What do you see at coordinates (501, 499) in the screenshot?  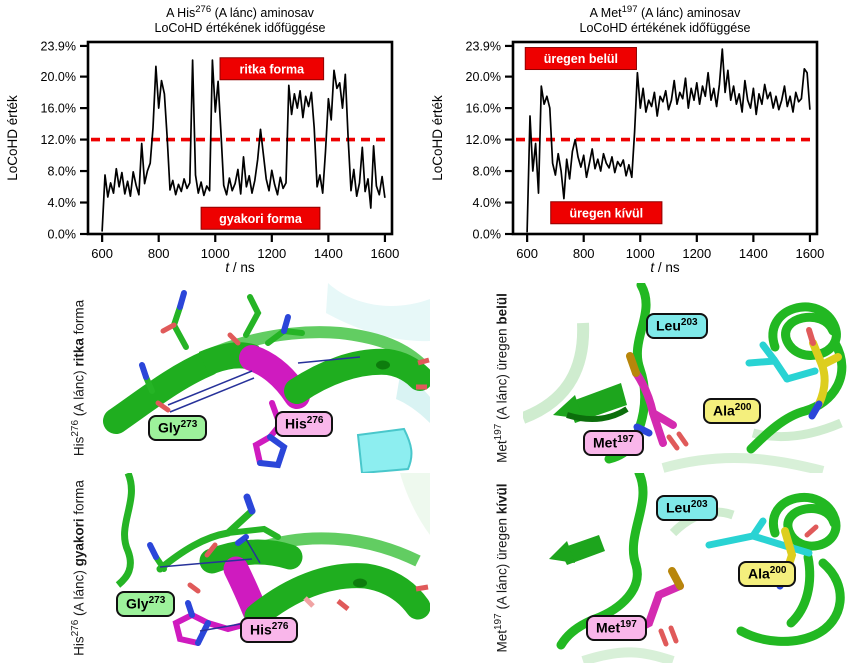 I see `side-label-bold: kívül` at bounding box center [501, 499].